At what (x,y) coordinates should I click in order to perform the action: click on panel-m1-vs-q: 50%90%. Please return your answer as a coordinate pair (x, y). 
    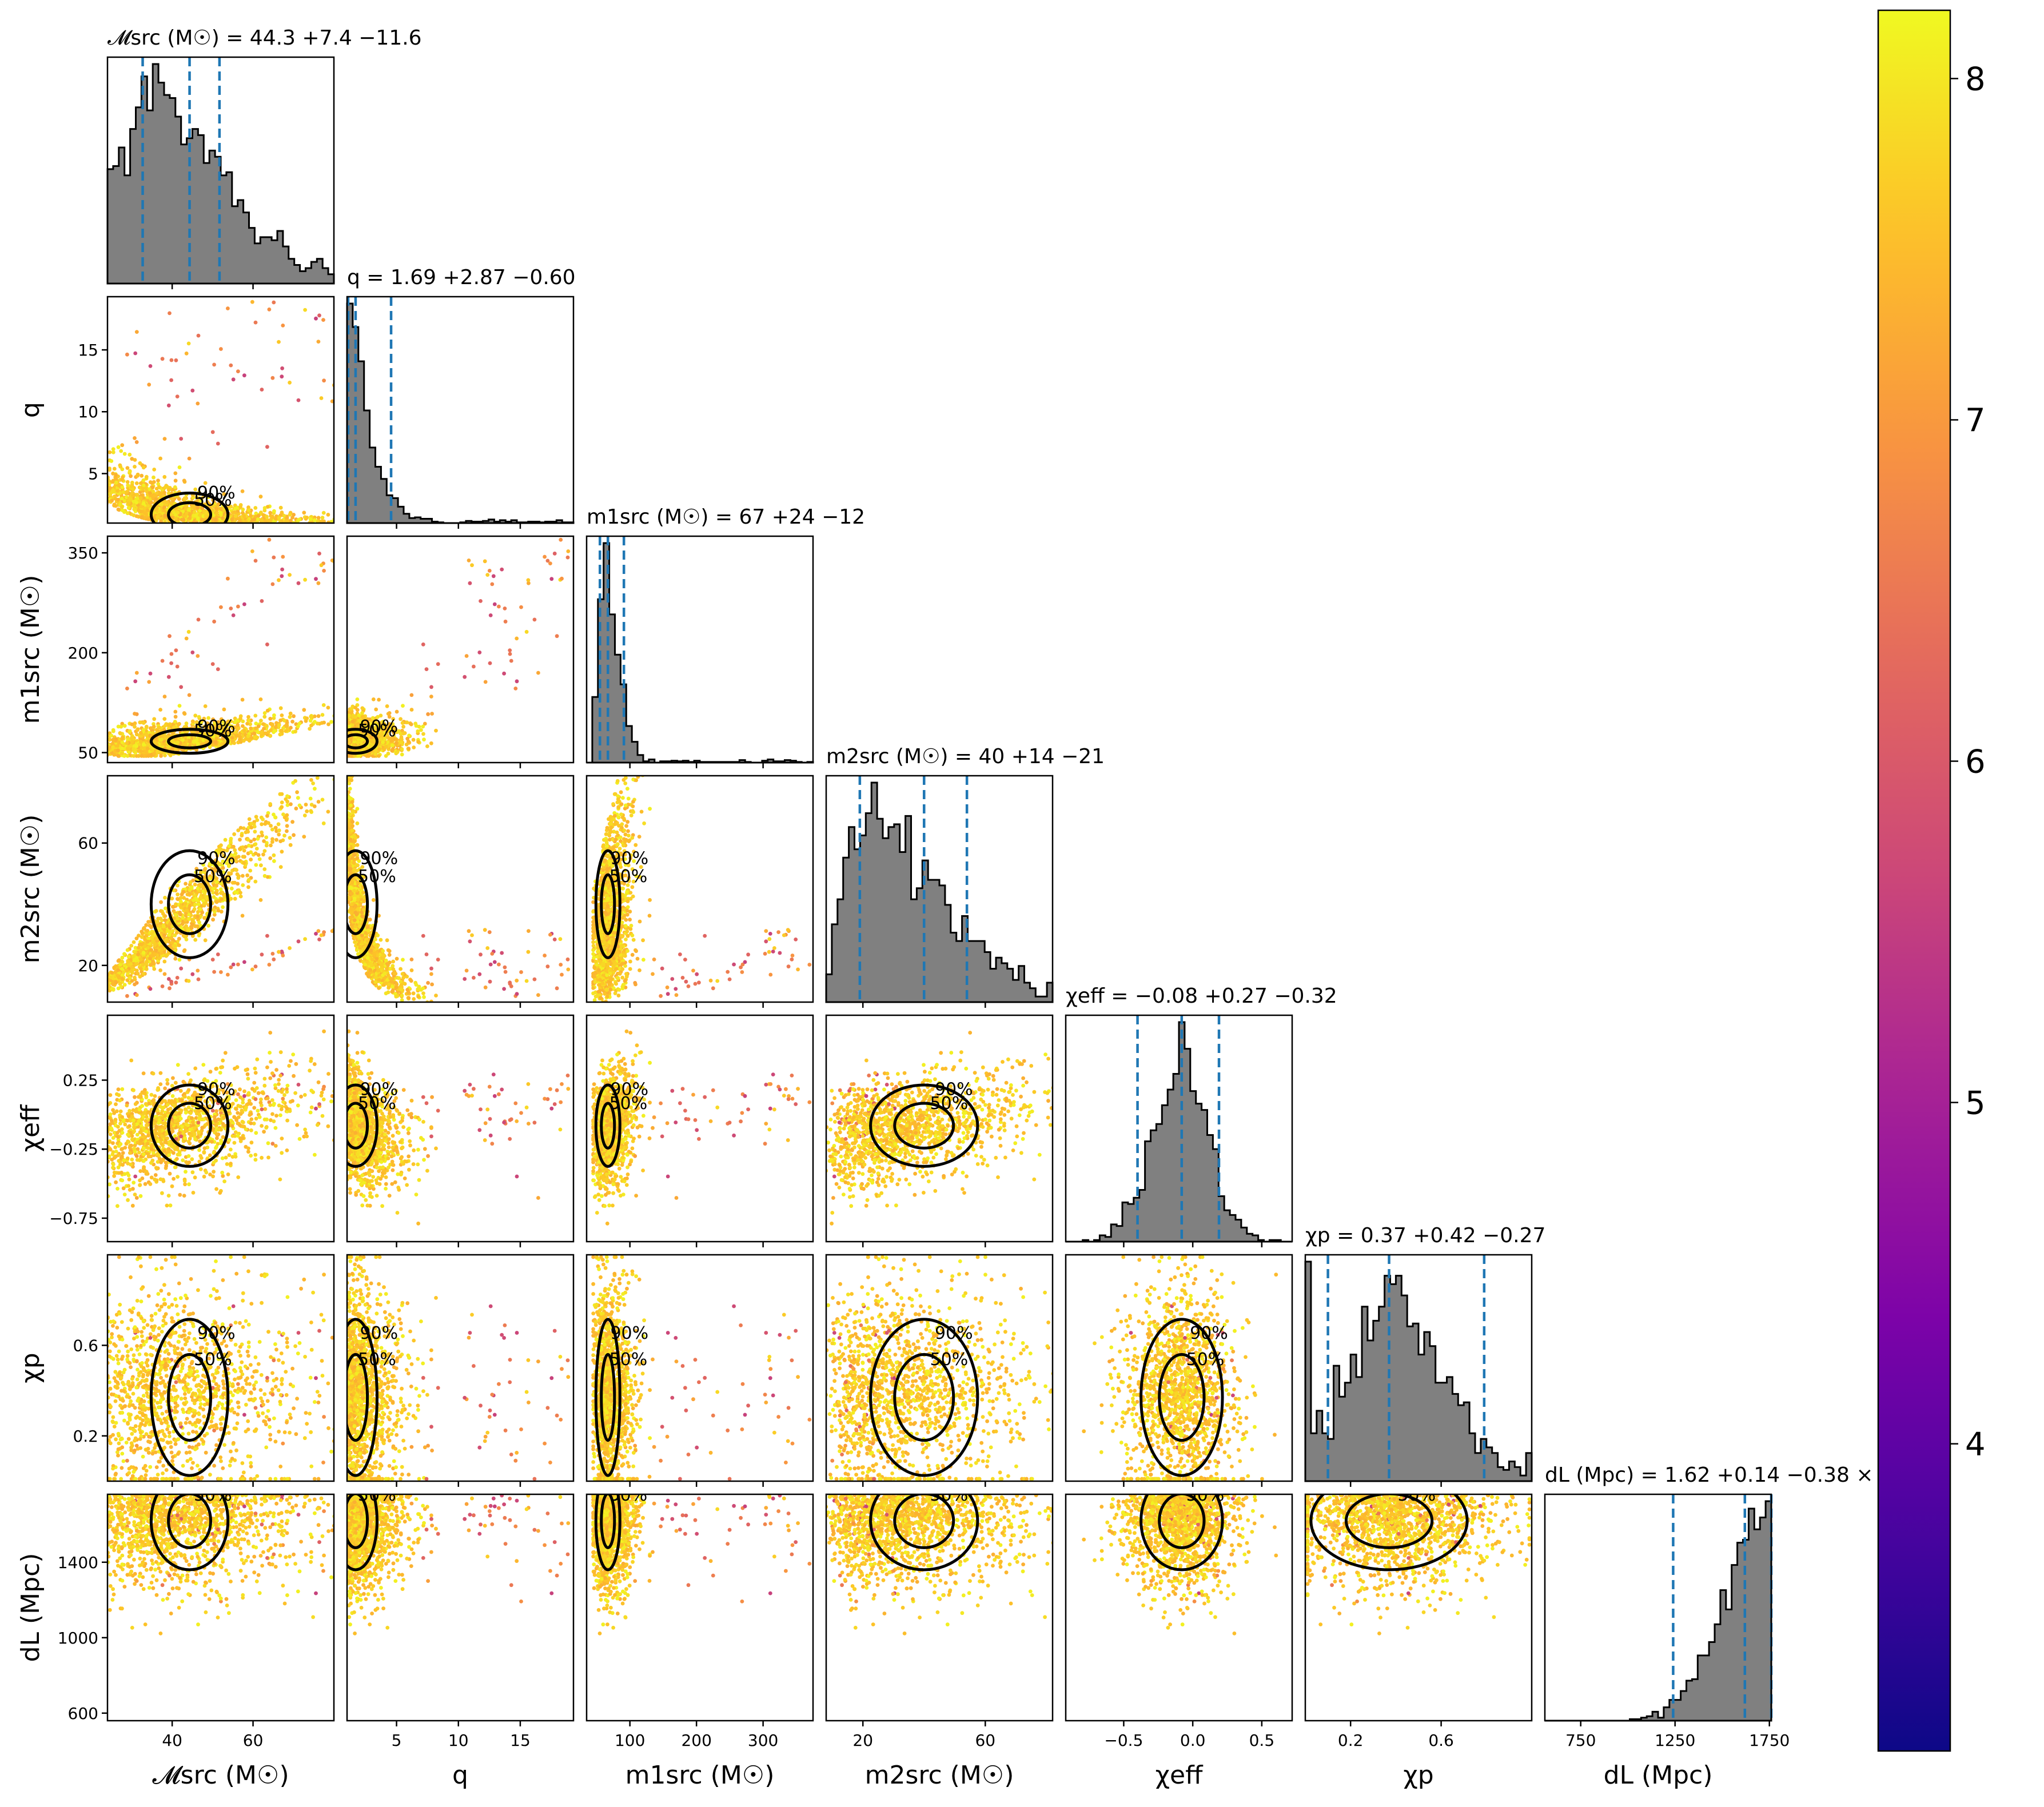
    Looking at the image, I should click on (453, 652).